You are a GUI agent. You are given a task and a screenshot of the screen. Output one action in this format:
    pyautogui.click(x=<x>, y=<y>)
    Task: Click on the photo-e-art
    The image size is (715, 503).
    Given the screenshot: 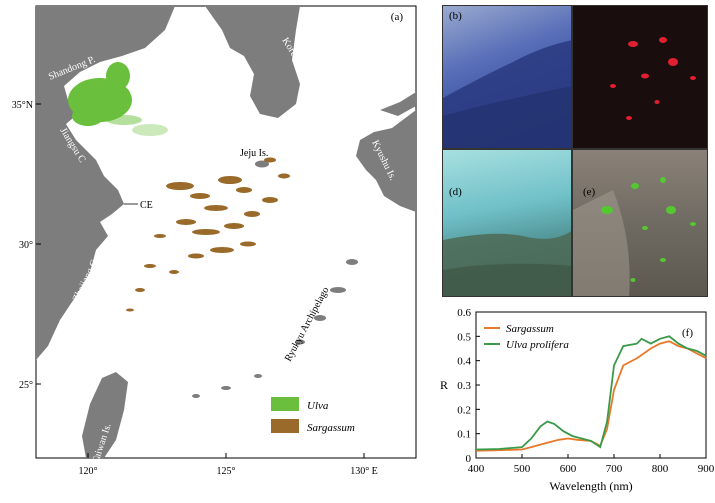 What is the action you would take?
    pyautogui.click(x=634, y=236)
    